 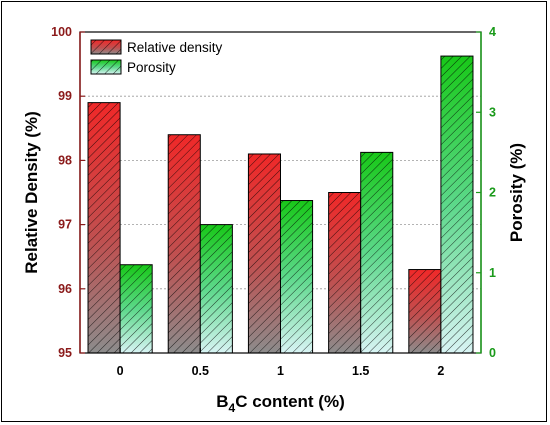 I want to click on bar-relative-density-2-hatch, so click(x=264, y=253).